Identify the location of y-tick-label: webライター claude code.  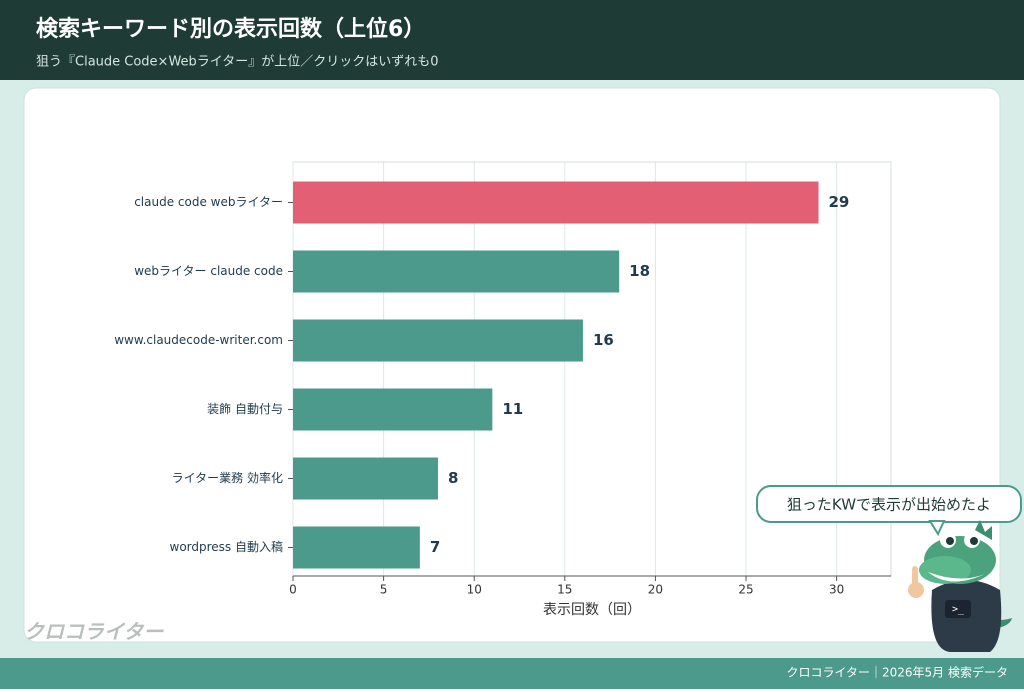
(208, 271).